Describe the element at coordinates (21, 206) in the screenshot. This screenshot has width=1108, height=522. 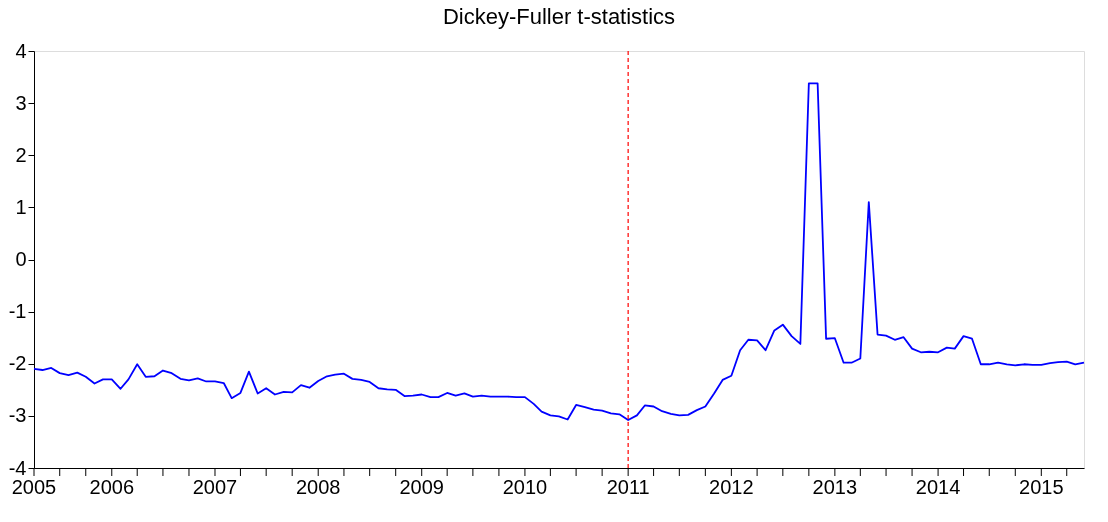
I see `y-tick-label: 1` at that location.